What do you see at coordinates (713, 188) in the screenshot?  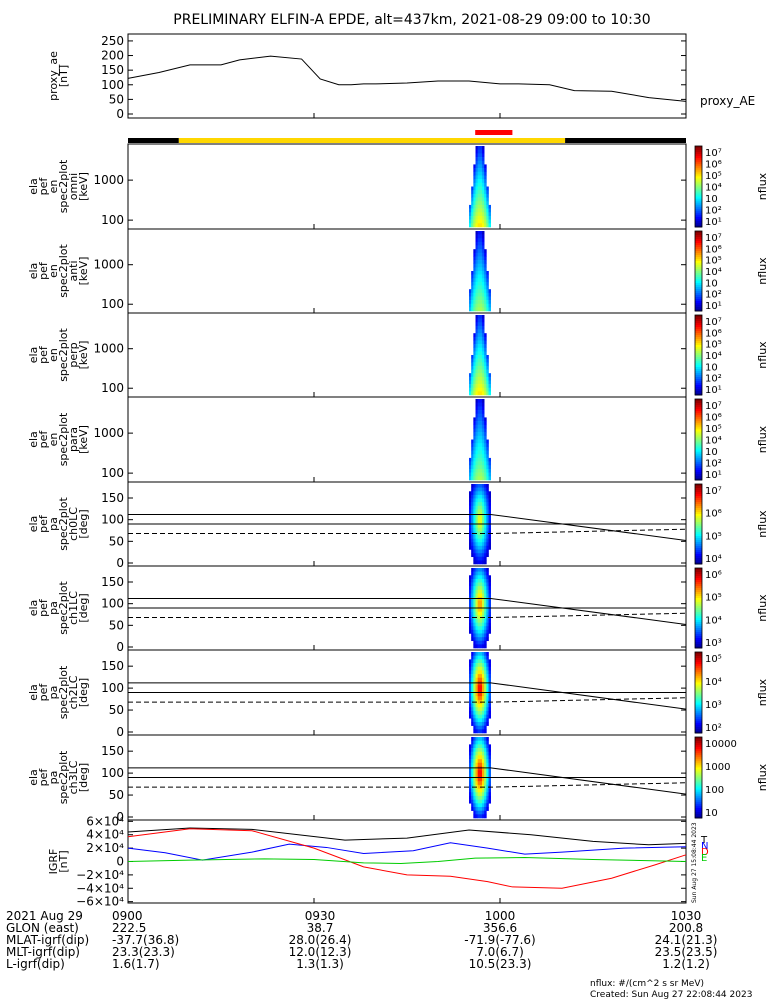 I see `colorbar-ela_pef_en_spec2plot_omni-tick-label: 10⁴` at bounding box center [713, 188].